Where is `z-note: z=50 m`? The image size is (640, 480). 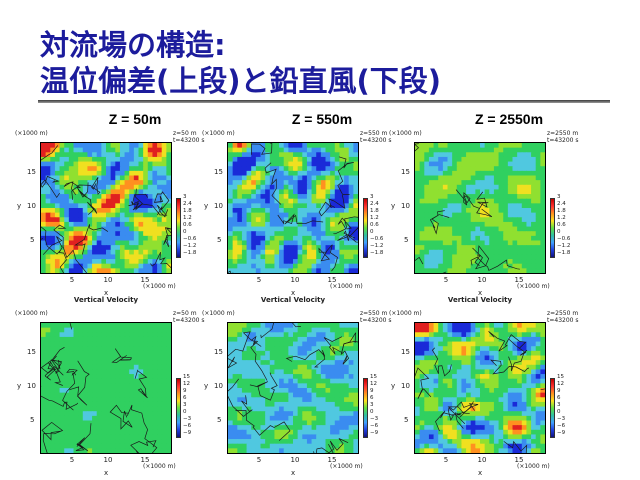 z-note: z=50 m is located at coordinates (185, 133).